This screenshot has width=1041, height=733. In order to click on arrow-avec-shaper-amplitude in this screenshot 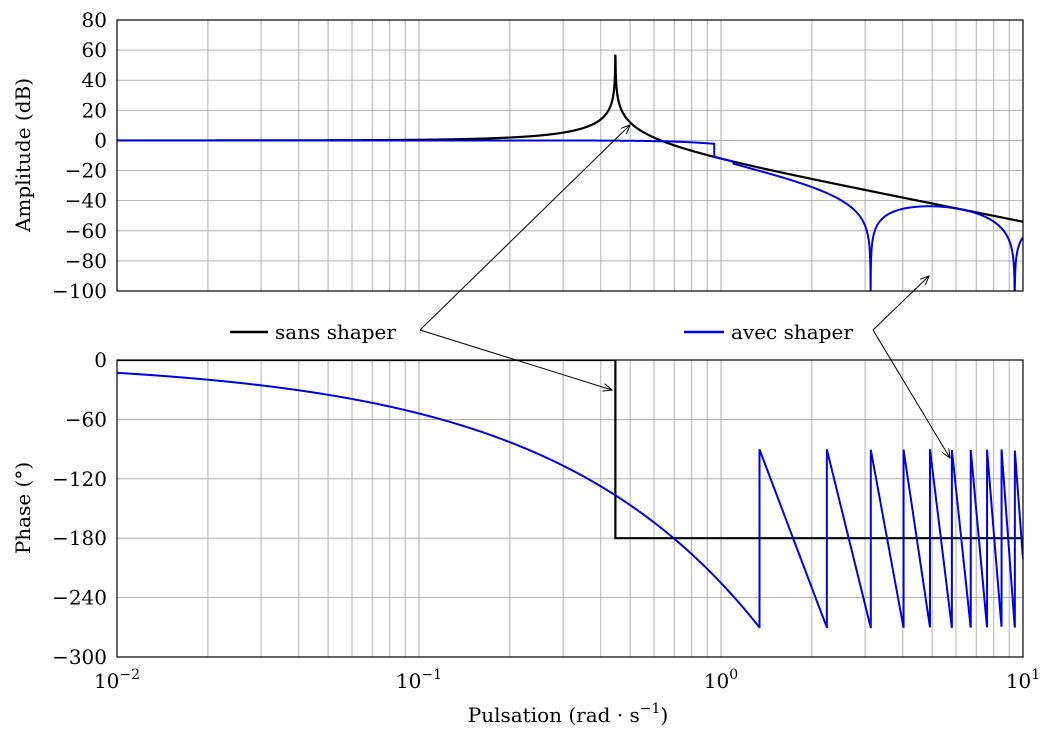, I will do `click(900, 303)`.